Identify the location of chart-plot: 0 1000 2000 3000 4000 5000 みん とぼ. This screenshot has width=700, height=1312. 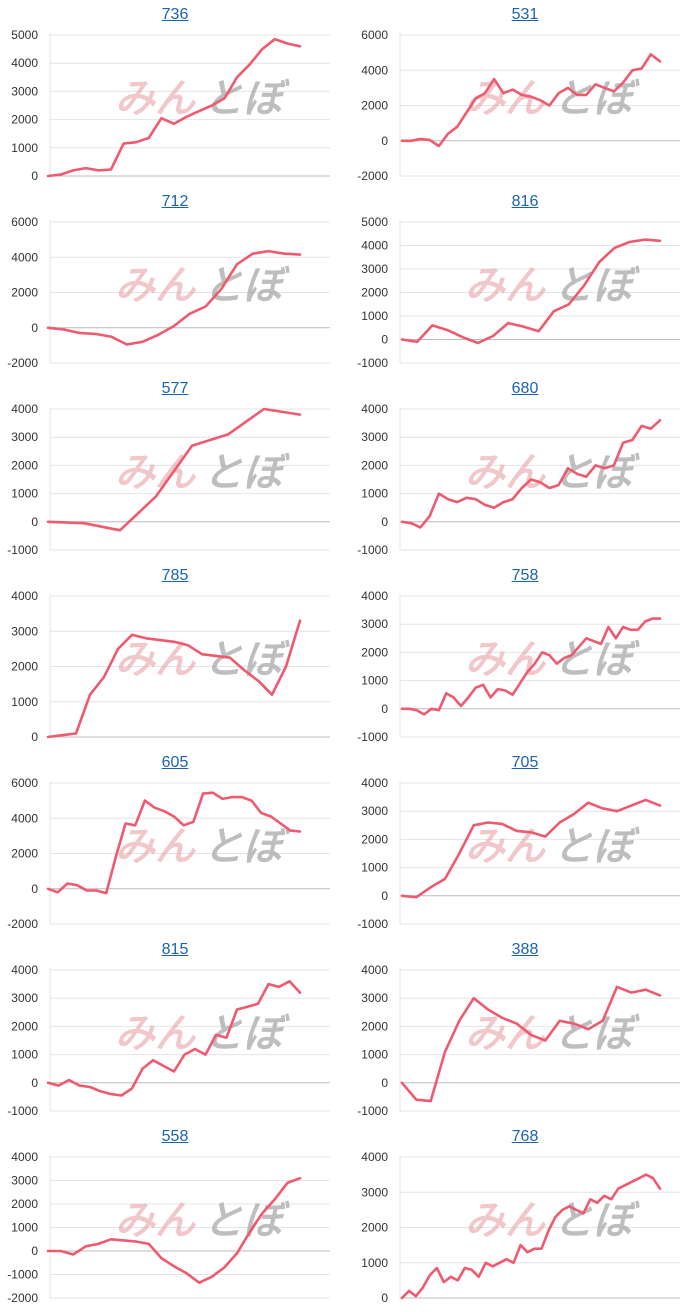
(170, 105).